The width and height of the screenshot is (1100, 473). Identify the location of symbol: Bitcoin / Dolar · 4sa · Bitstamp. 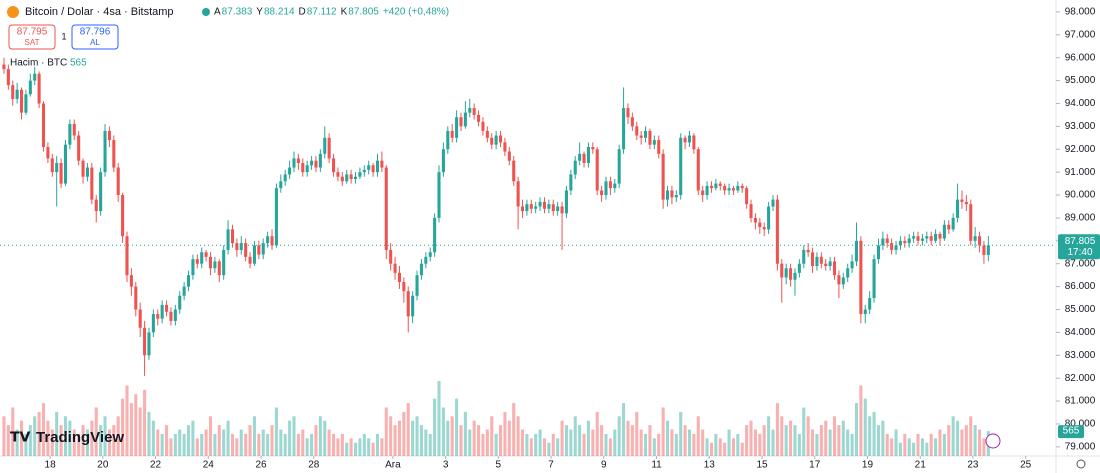
(99, 12).